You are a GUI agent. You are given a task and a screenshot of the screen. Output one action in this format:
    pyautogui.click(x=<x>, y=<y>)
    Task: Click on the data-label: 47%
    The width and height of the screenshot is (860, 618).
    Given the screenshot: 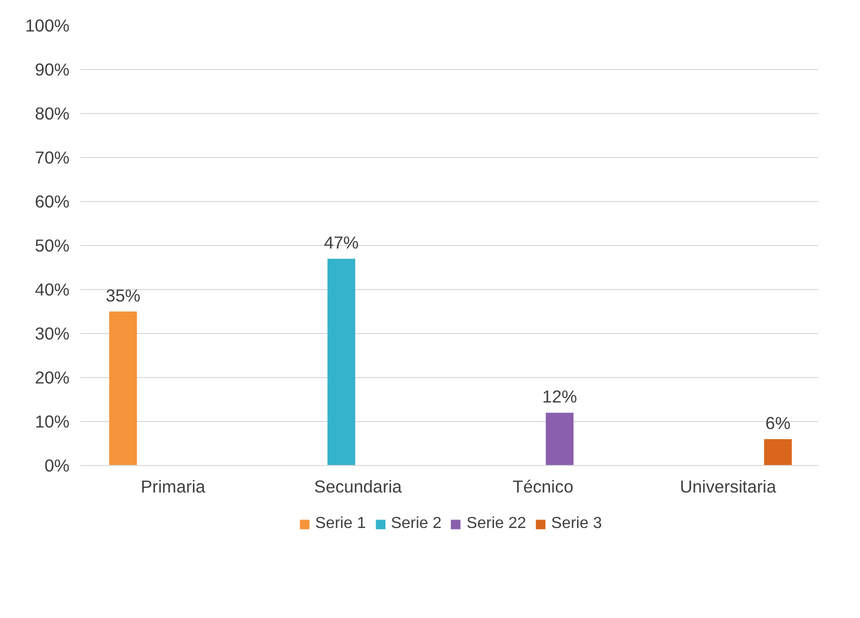 What is the action you would take?
    pyautogui.click(x=341, y=242)
    